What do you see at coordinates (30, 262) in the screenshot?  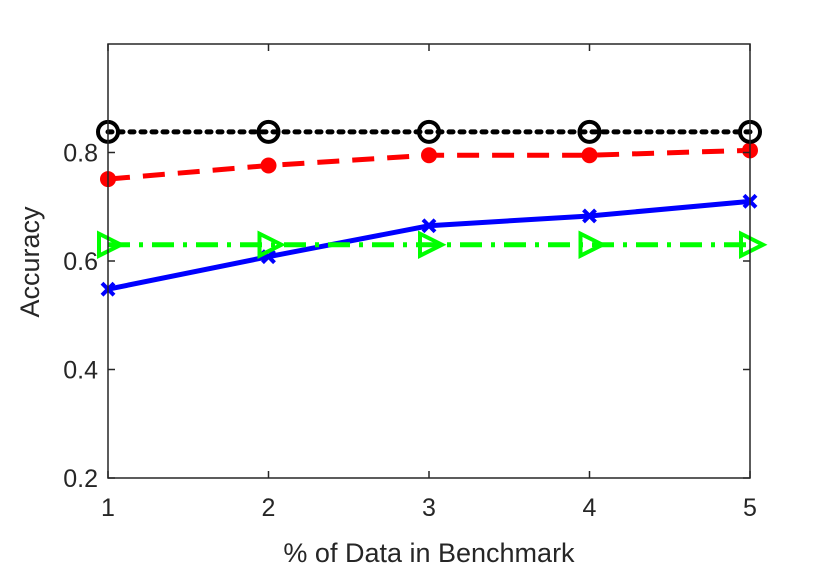 I see `y-axis-label: Accuracy` at bounding box center [30, 262].